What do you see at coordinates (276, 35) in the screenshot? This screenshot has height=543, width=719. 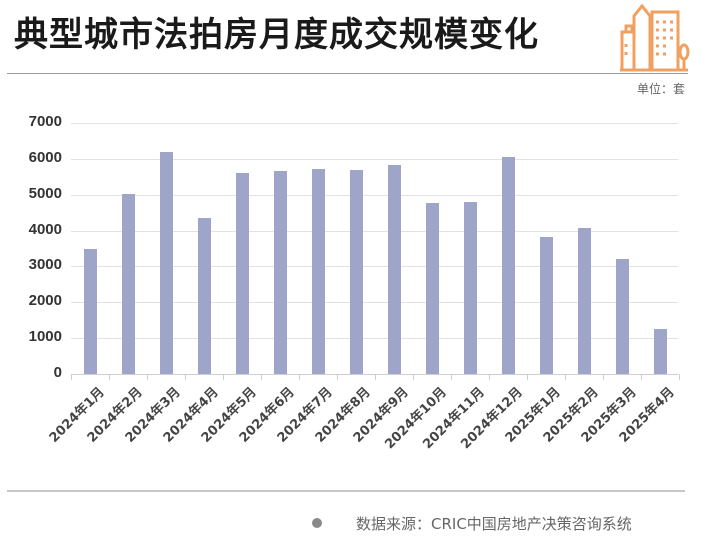 I see `chart-title: 典型城市法拍房月度成交规模变化` at bounding box center [276, 35].